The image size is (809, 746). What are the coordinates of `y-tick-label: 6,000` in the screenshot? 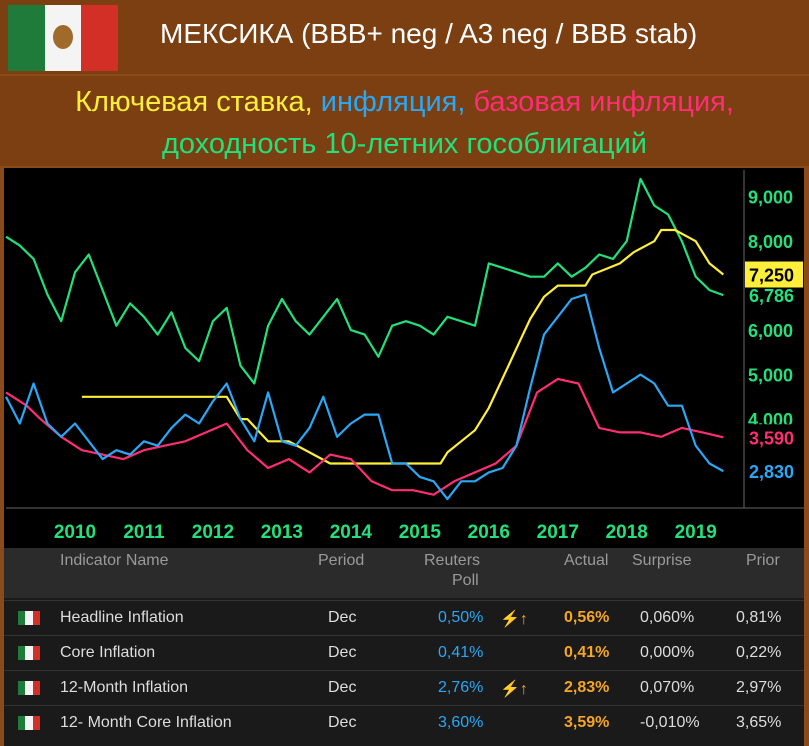 It's located at (770, 331).